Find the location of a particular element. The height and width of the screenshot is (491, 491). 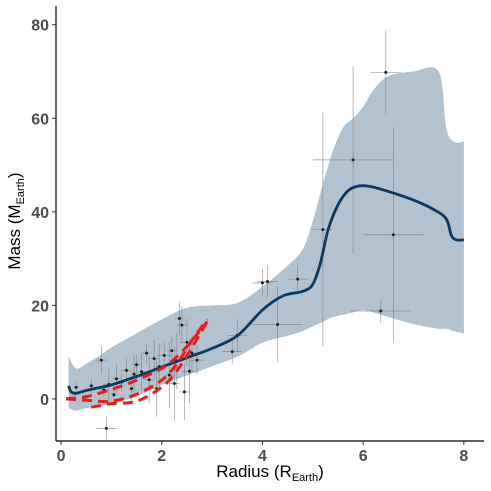

x-tick: 6 is located at coordinates (363, 453).